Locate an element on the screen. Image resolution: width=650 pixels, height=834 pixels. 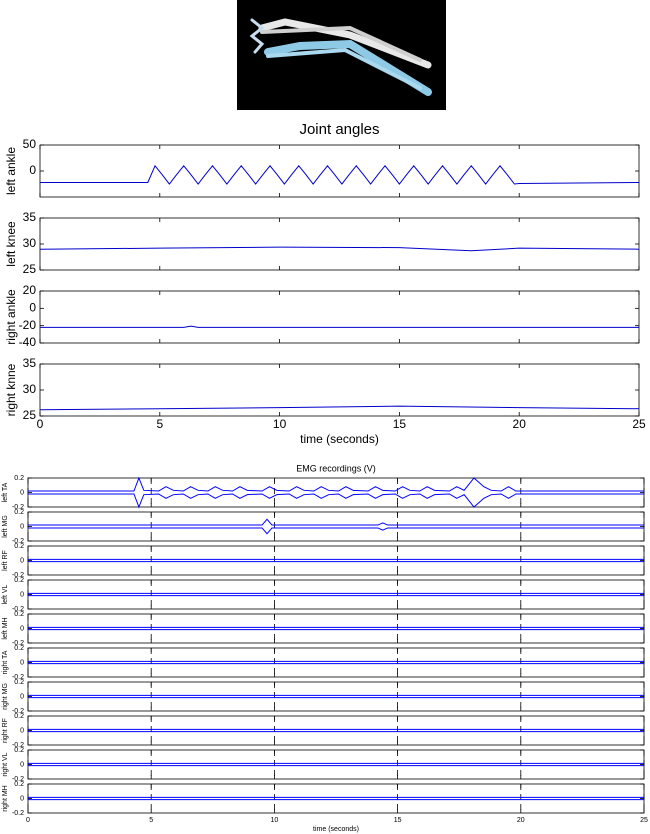
y-tick-label: 50 is located at coordinates (30, 144).